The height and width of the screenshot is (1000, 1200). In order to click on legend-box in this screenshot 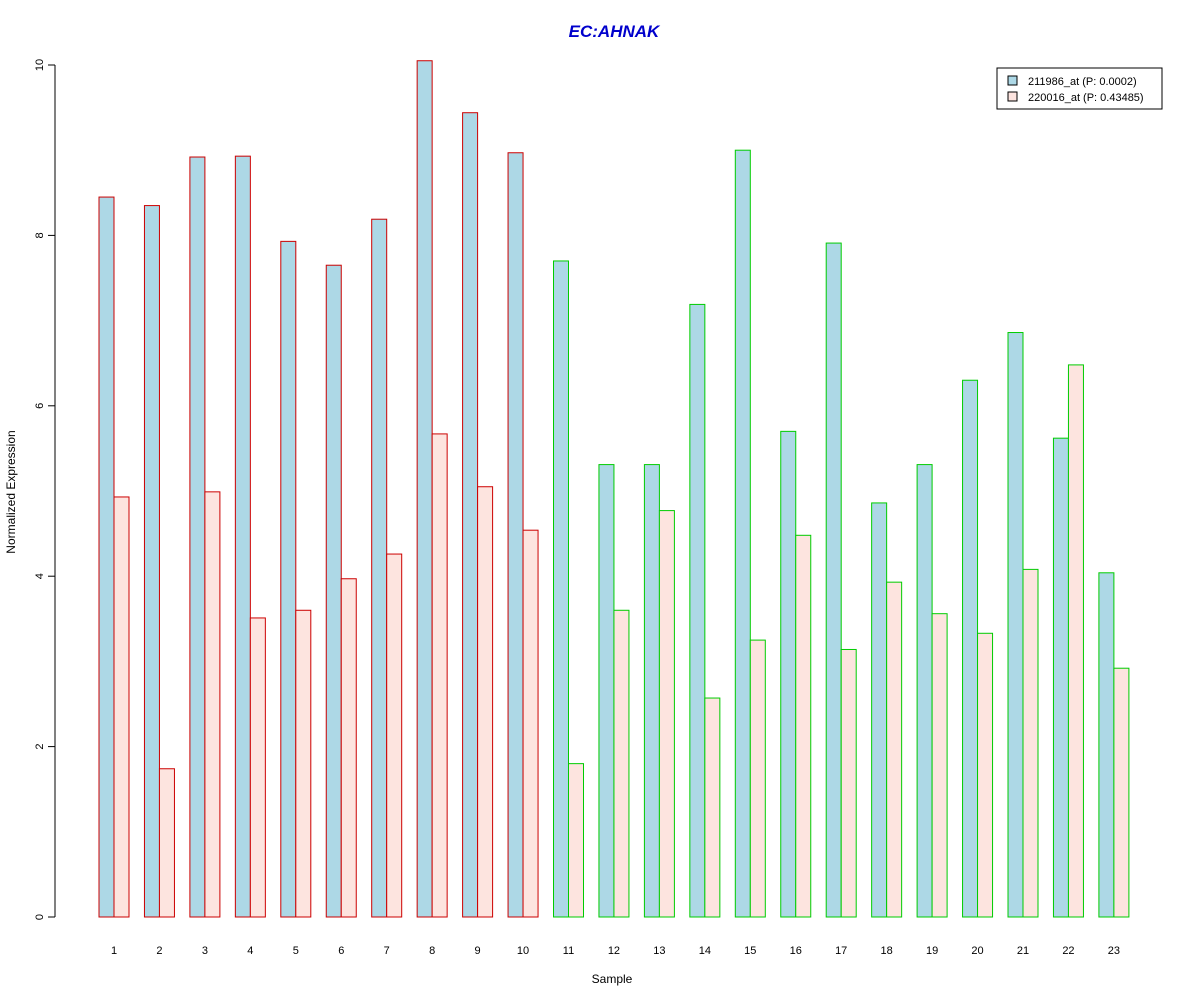, I will do `click(1079, 88)`.